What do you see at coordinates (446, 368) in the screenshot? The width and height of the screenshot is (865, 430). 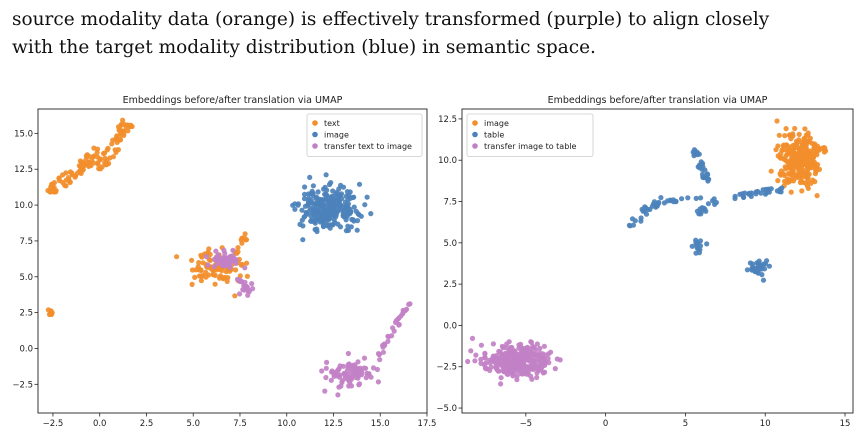 I see `y-tick-label: −2.5` at bounding box center [446, 368].